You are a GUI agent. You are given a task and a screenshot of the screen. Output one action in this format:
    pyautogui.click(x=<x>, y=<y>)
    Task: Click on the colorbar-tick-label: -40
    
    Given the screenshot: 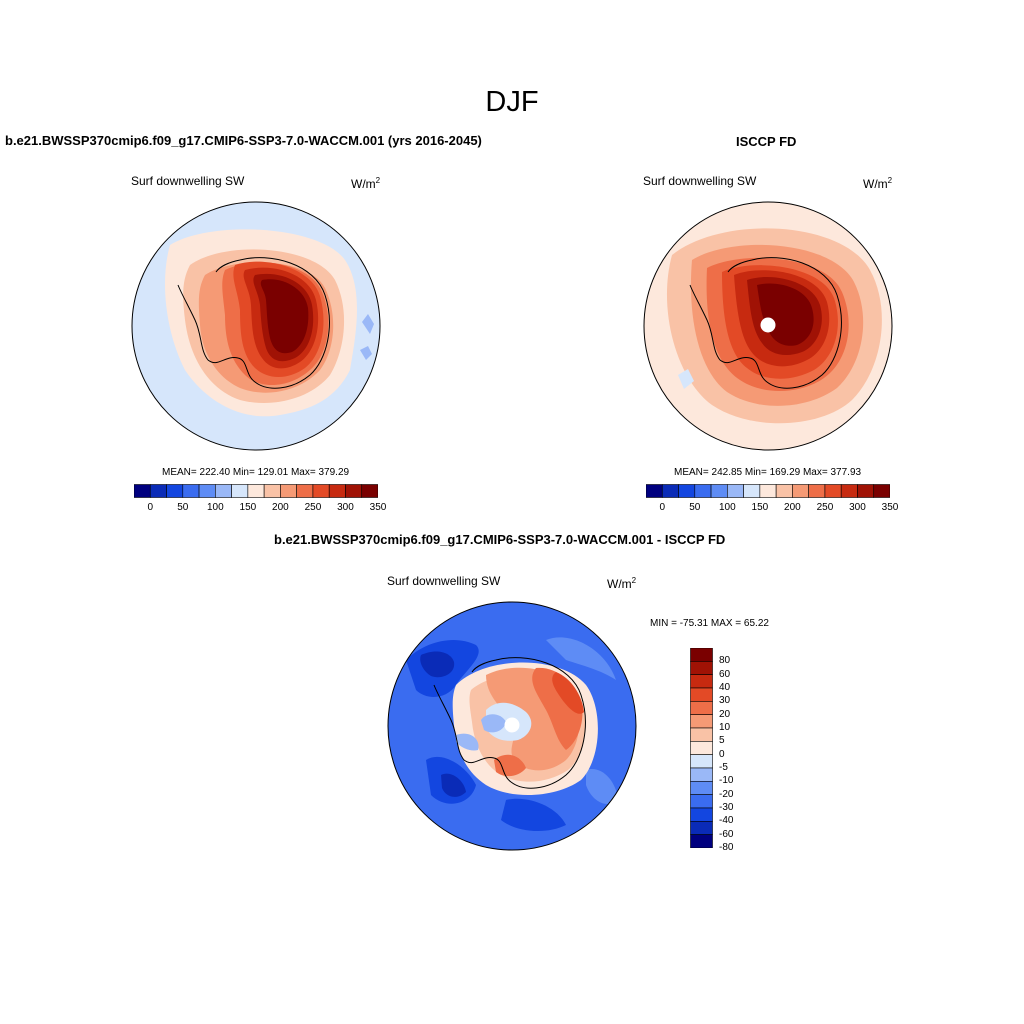 What is the action you would take?
    pyautogui.click(x=726, y=821)
    